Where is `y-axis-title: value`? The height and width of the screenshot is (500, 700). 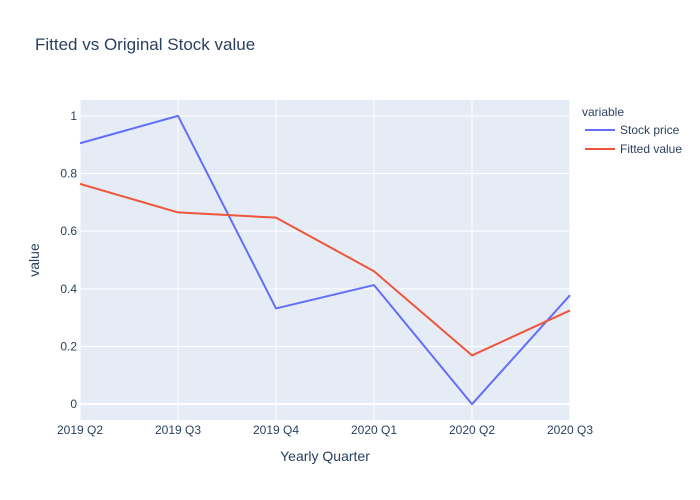 y-axis-title: value is located at coordinates (34, 260).